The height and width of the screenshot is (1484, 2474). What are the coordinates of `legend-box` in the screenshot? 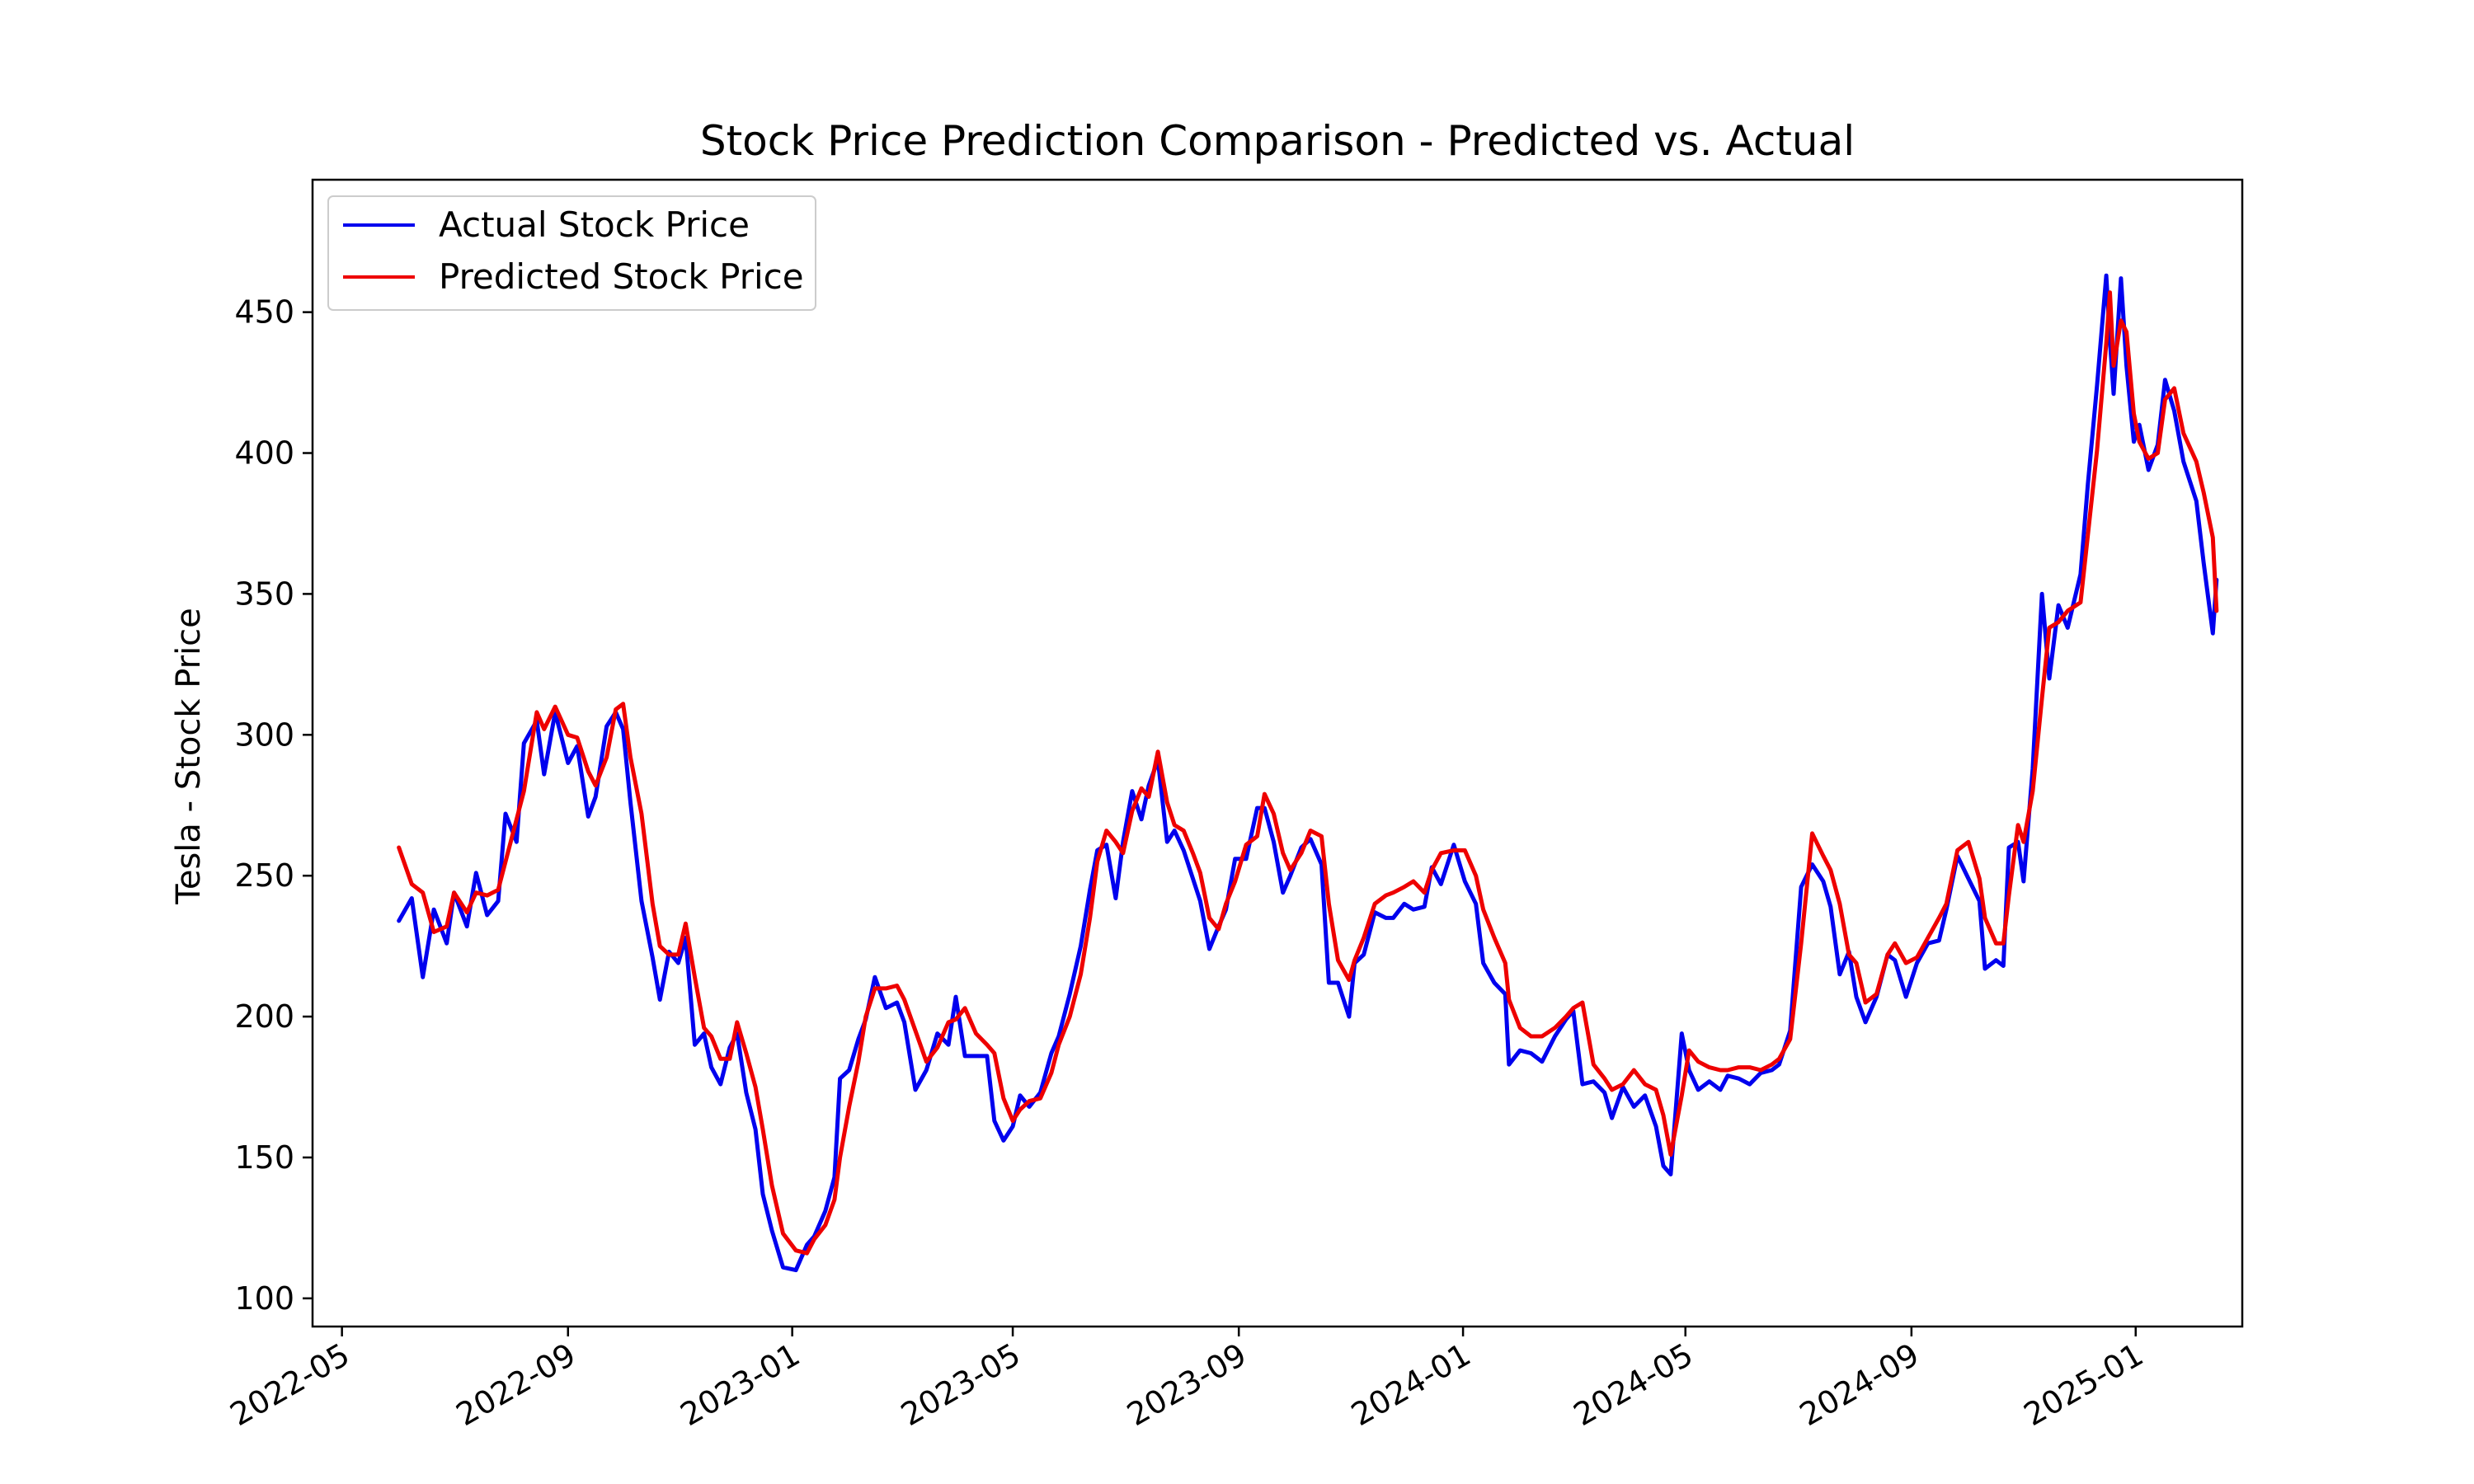 It's located at (571, 253).